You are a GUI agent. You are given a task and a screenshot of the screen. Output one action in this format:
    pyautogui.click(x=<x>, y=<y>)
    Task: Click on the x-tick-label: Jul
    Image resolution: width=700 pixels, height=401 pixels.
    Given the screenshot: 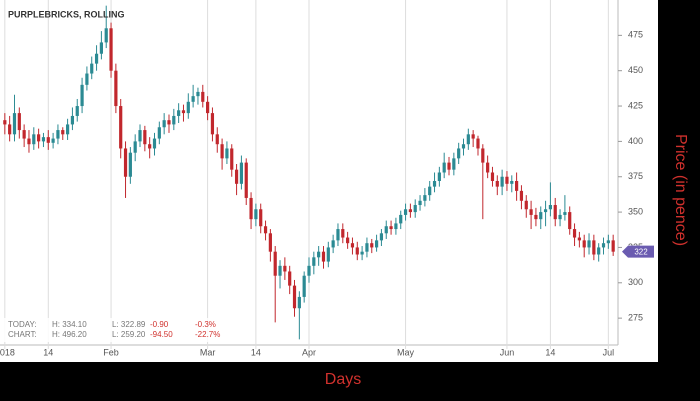 What is the action you would take?
    pyautogui.click(x=609, y=352)
    